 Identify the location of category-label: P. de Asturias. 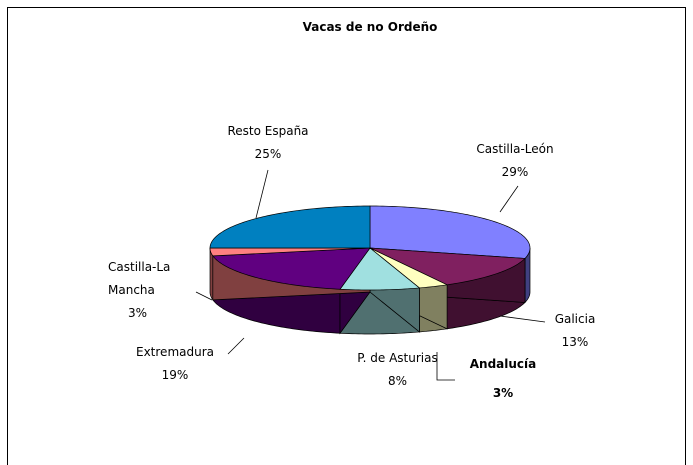
(397, 358).